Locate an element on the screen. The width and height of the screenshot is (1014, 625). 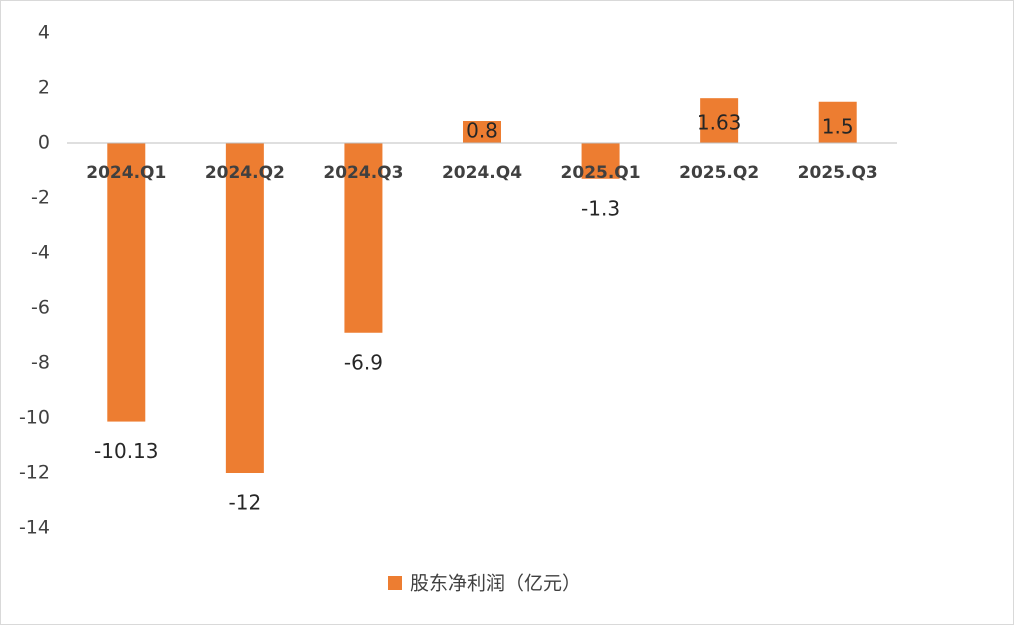
y-tick-label: 0 is located at coordinates (44, 143).